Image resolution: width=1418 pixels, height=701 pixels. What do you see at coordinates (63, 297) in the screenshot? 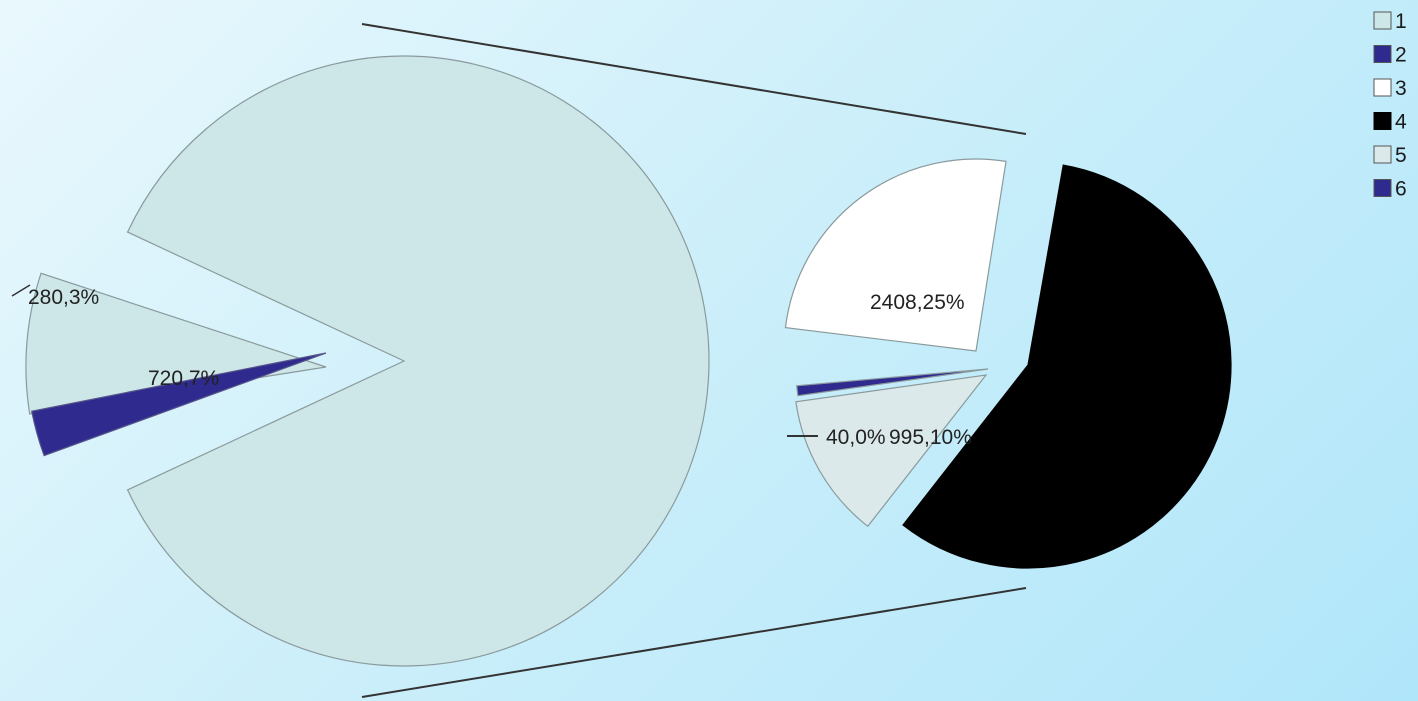
I see `data-label-slice-2: 280,3%` at bounding box center [63, 297].